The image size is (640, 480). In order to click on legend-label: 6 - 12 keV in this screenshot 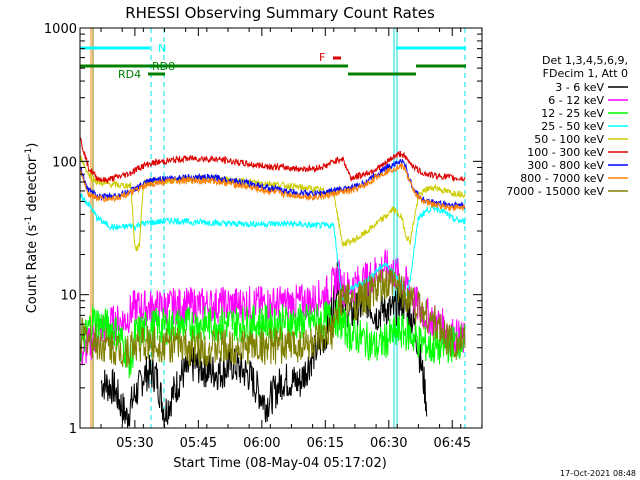, I will do `click(576, 100)`.